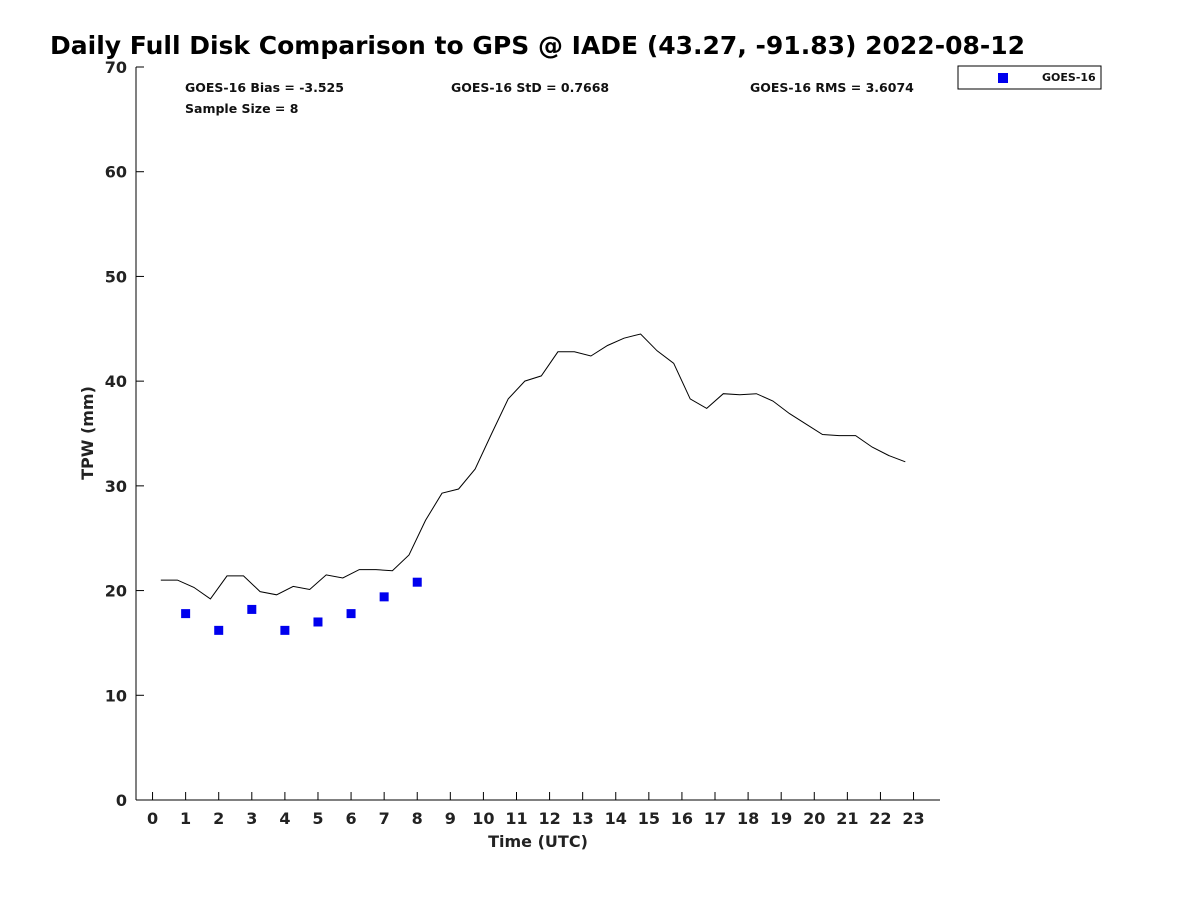 Image resolution: width=1200 pixels, height=900 pixels. Describe the element at coordinates (251, 818) in the screenshot. I see `x-tick-label: 3` at that location.